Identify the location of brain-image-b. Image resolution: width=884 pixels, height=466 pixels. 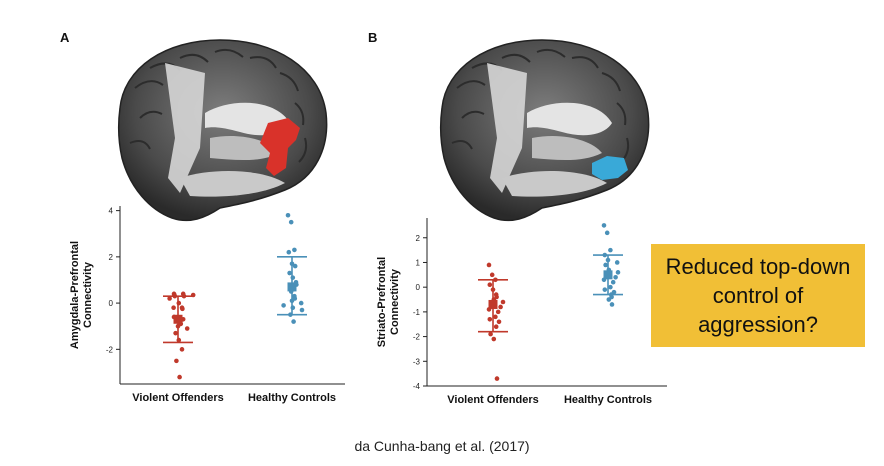
(544, 130).